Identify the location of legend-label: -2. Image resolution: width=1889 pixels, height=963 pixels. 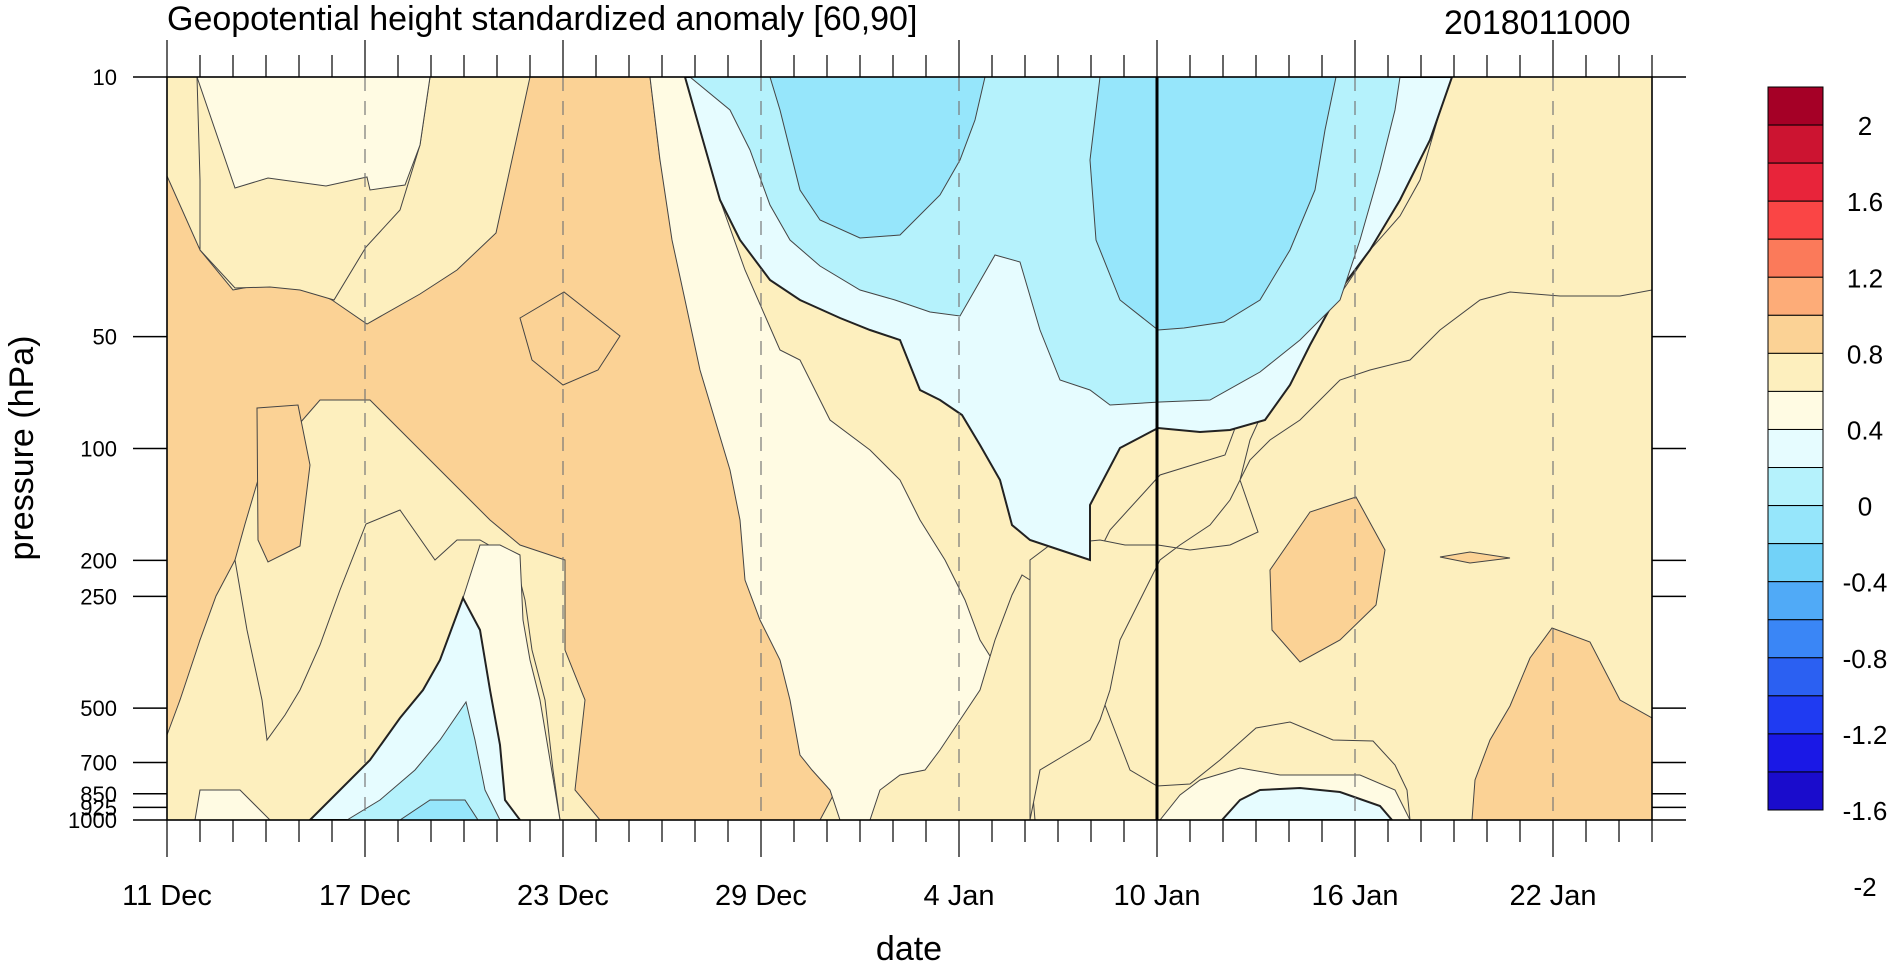
(1864, 887).